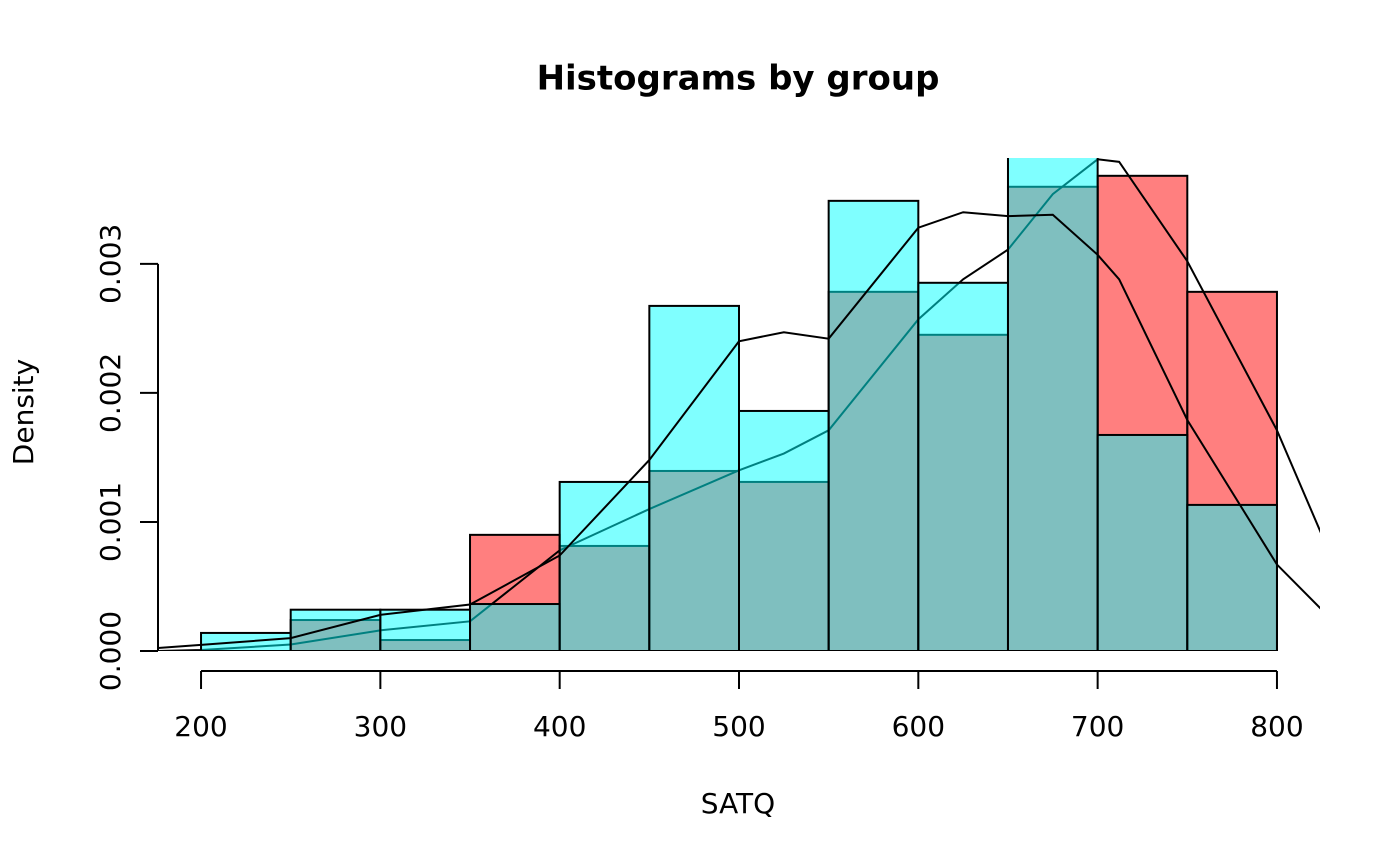 The image size is (1400, 866). Describe the element at coordinates (110, 264) in the screenshot. I see `y-tick-label: 0.003` at that location.